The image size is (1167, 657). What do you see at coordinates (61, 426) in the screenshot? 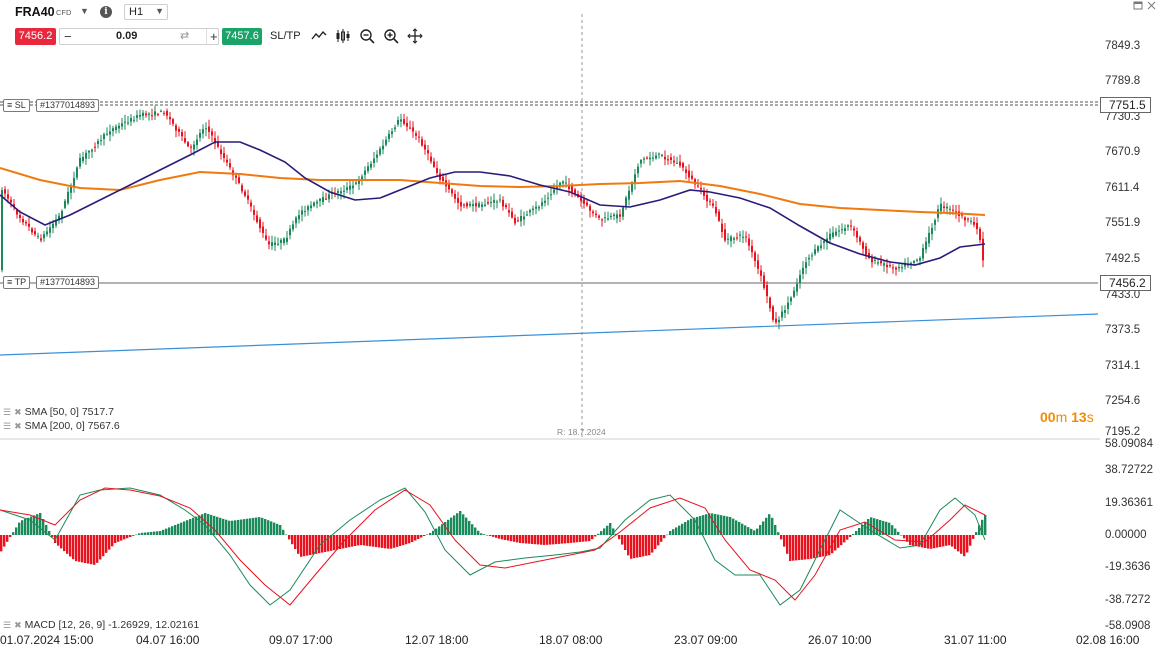
I see `sma200-legend: ☰ ✖ SMA [200, 0] 7567.6` at bounding box center [61, 426].